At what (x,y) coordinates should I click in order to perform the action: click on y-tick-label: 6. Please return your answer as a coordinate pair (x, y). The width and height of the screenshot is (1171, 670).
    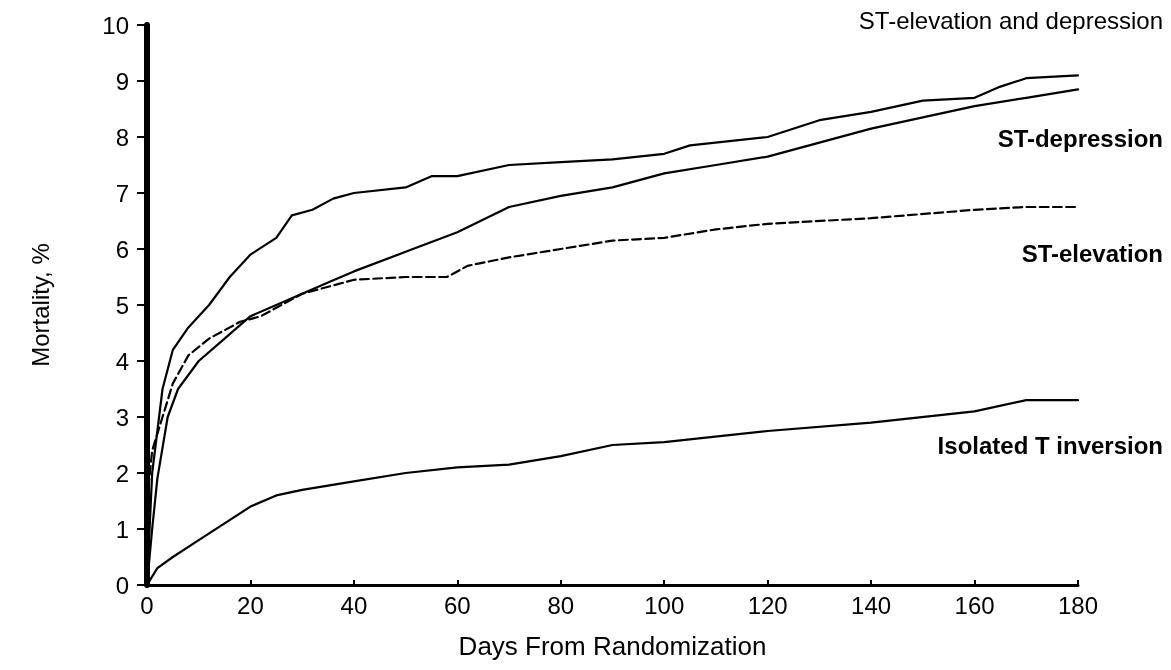
    Looking at the image, I should click on (122, 249).